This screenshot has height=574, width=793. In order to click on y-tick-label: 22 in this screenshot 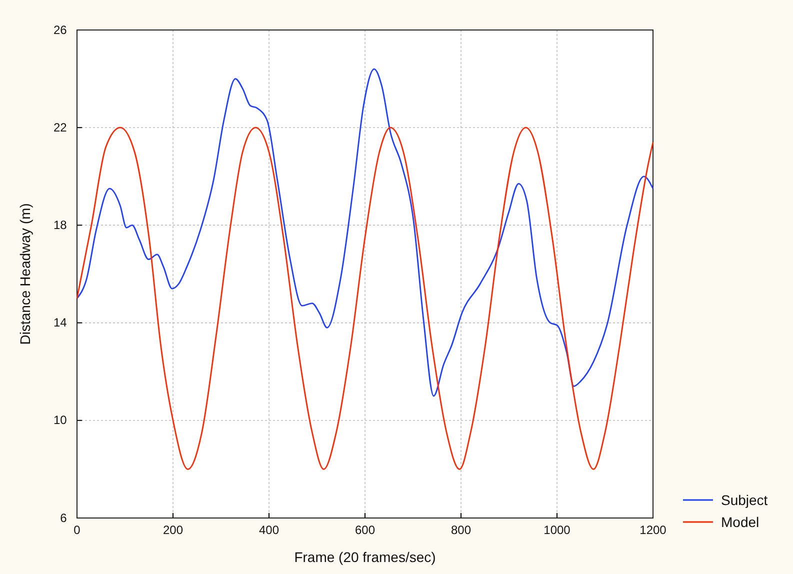, I will do `click(60, 127)`.